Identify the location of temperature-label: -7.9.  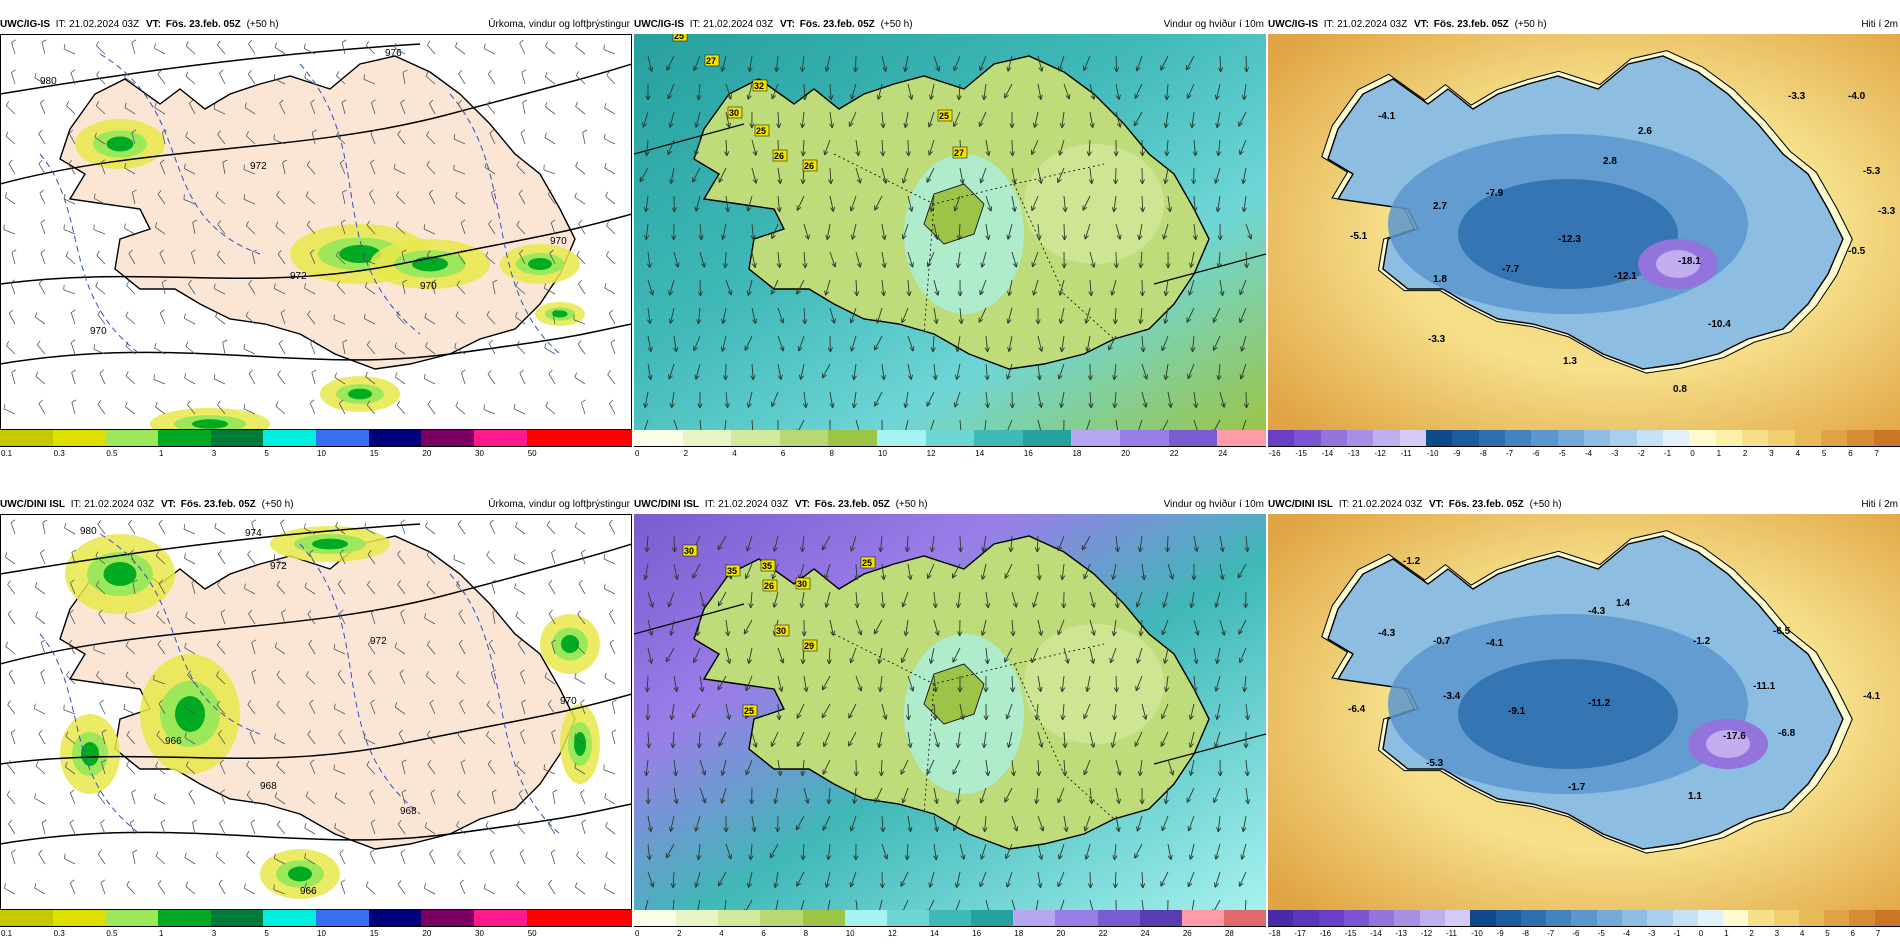
(1495, 193).